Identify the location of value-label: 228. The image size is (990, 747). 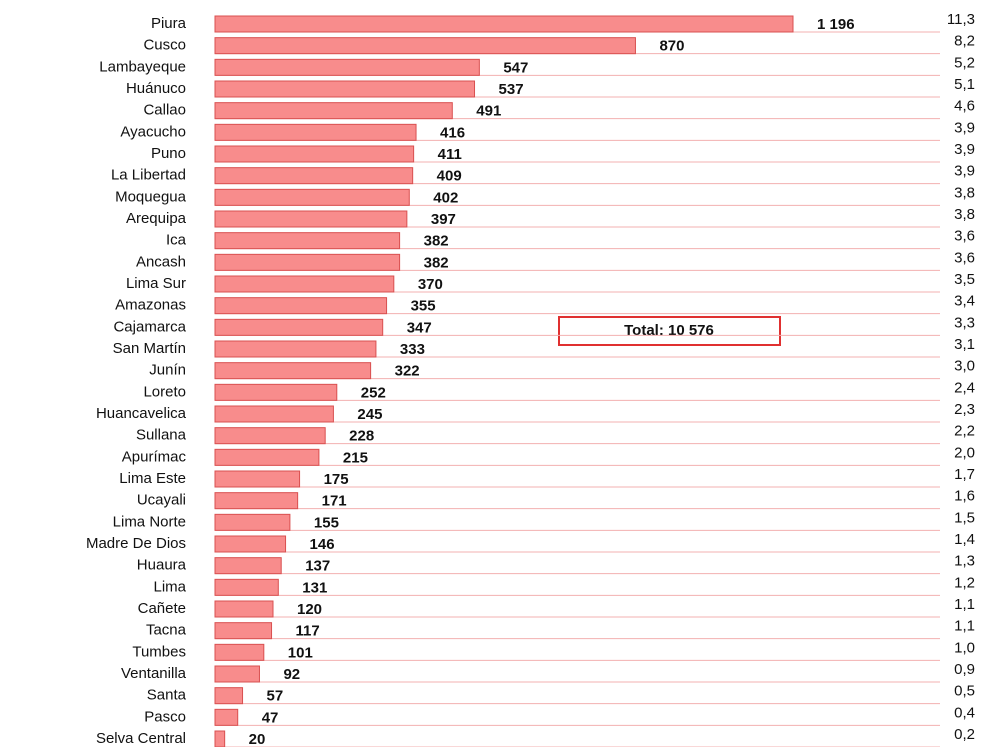
(361, 436).